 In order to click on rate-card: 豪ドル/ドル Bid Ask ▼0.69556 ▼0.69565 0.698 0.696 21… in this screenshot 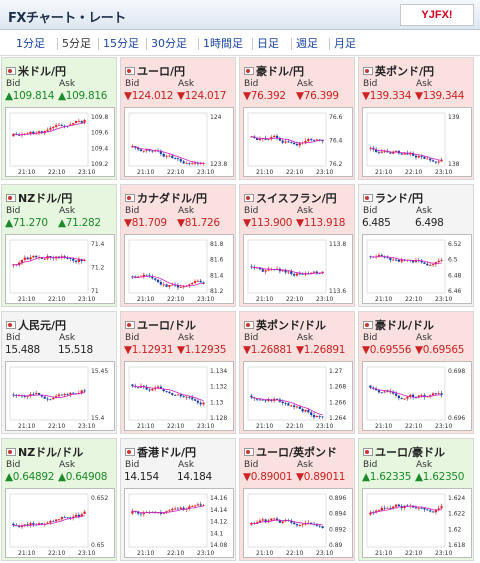, I will do `click(416, 372)`.